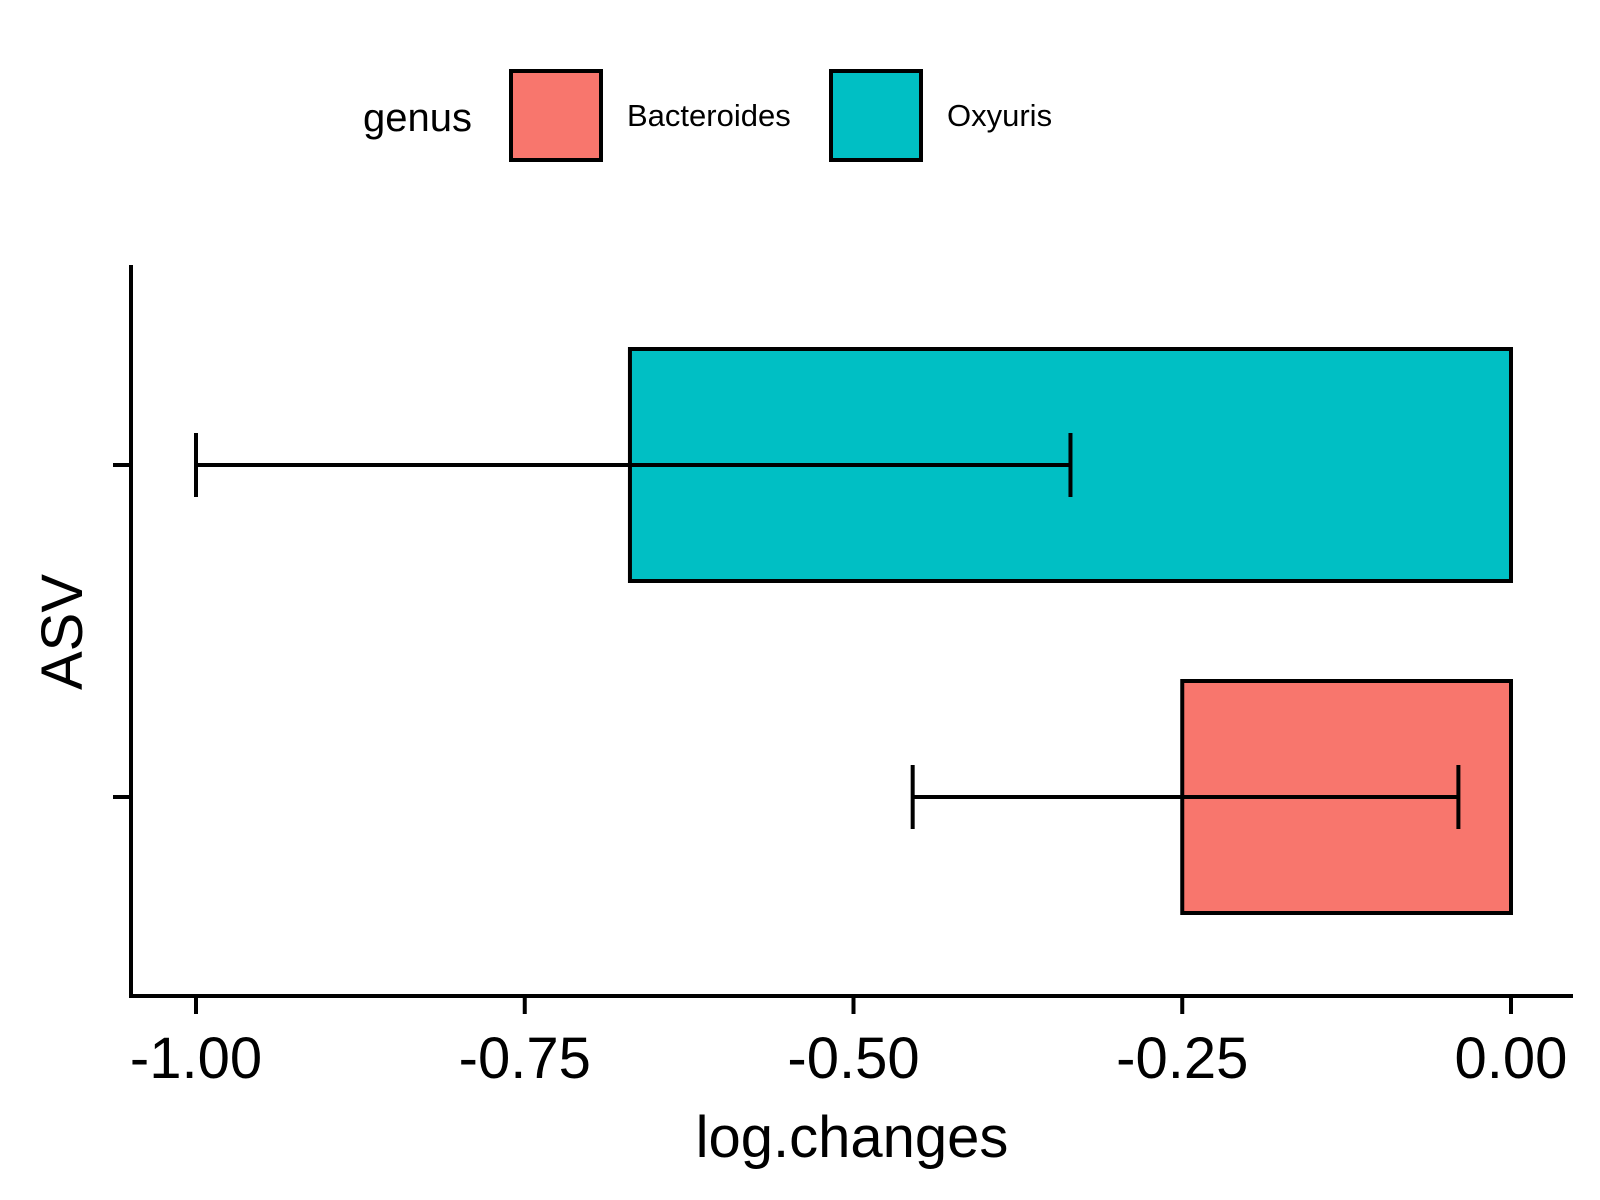 The image size is (1600, 1200). What do you see at coordinates (999, 115) in the screenshot?
I see `legend-label: Oxyuris` at bounding box center [999, 115].